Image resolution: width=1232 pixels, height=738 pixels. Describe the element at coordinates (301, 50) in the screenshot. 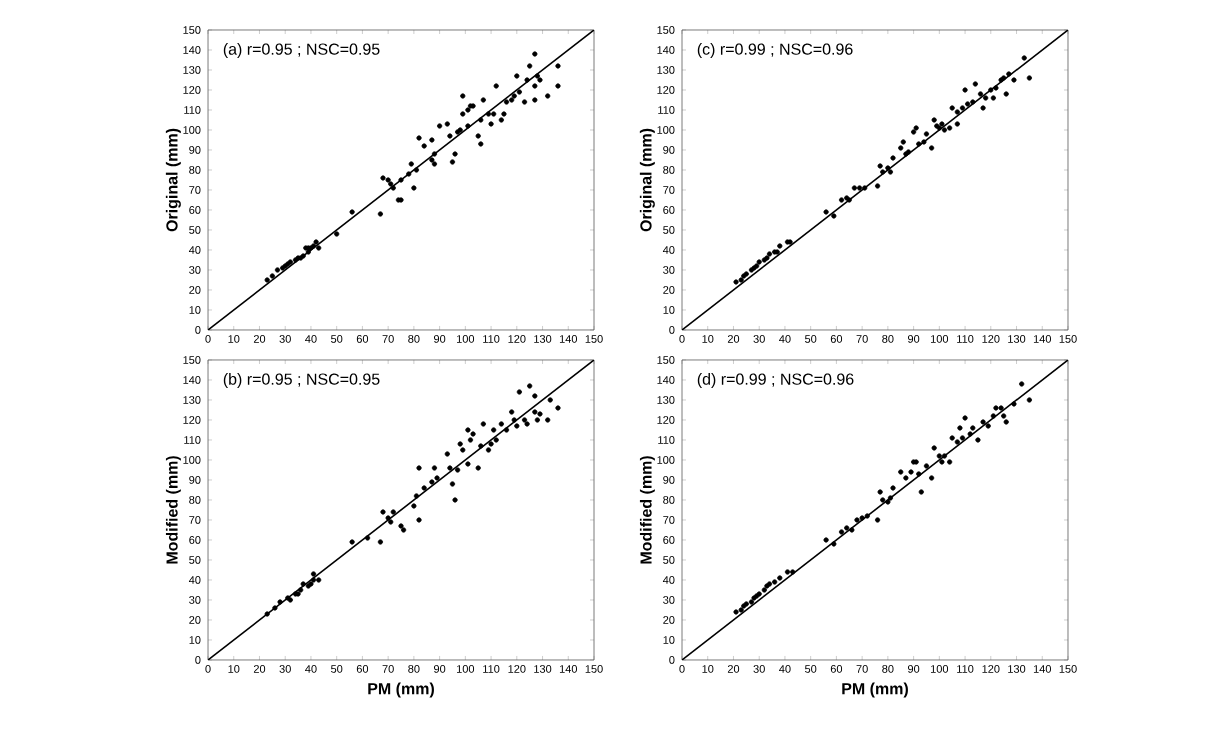

I see `annotation: (a) r=0.95 ; NSC=0.95` at that location.